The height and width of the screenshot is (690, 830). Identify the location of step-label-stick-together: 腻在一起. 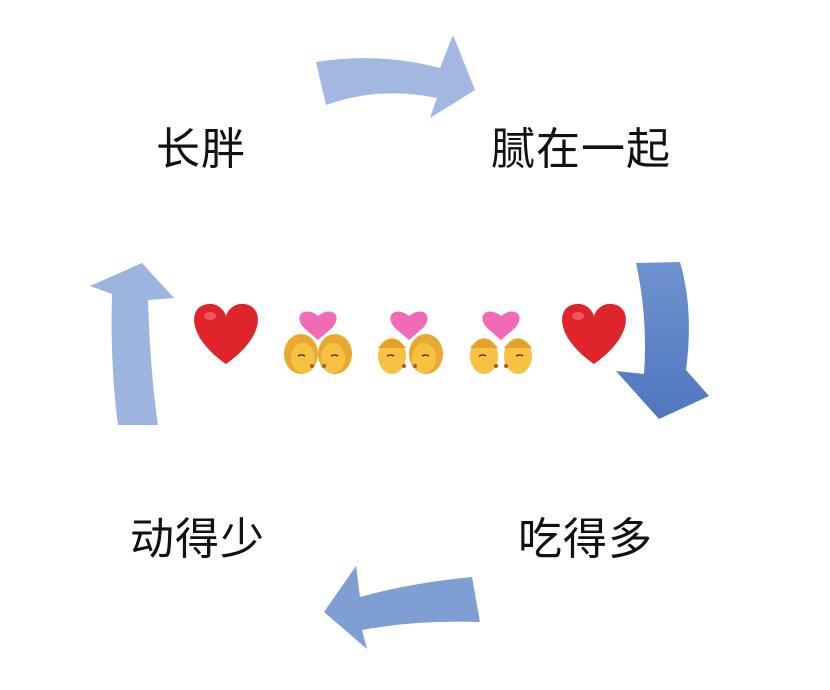
(581, 149).